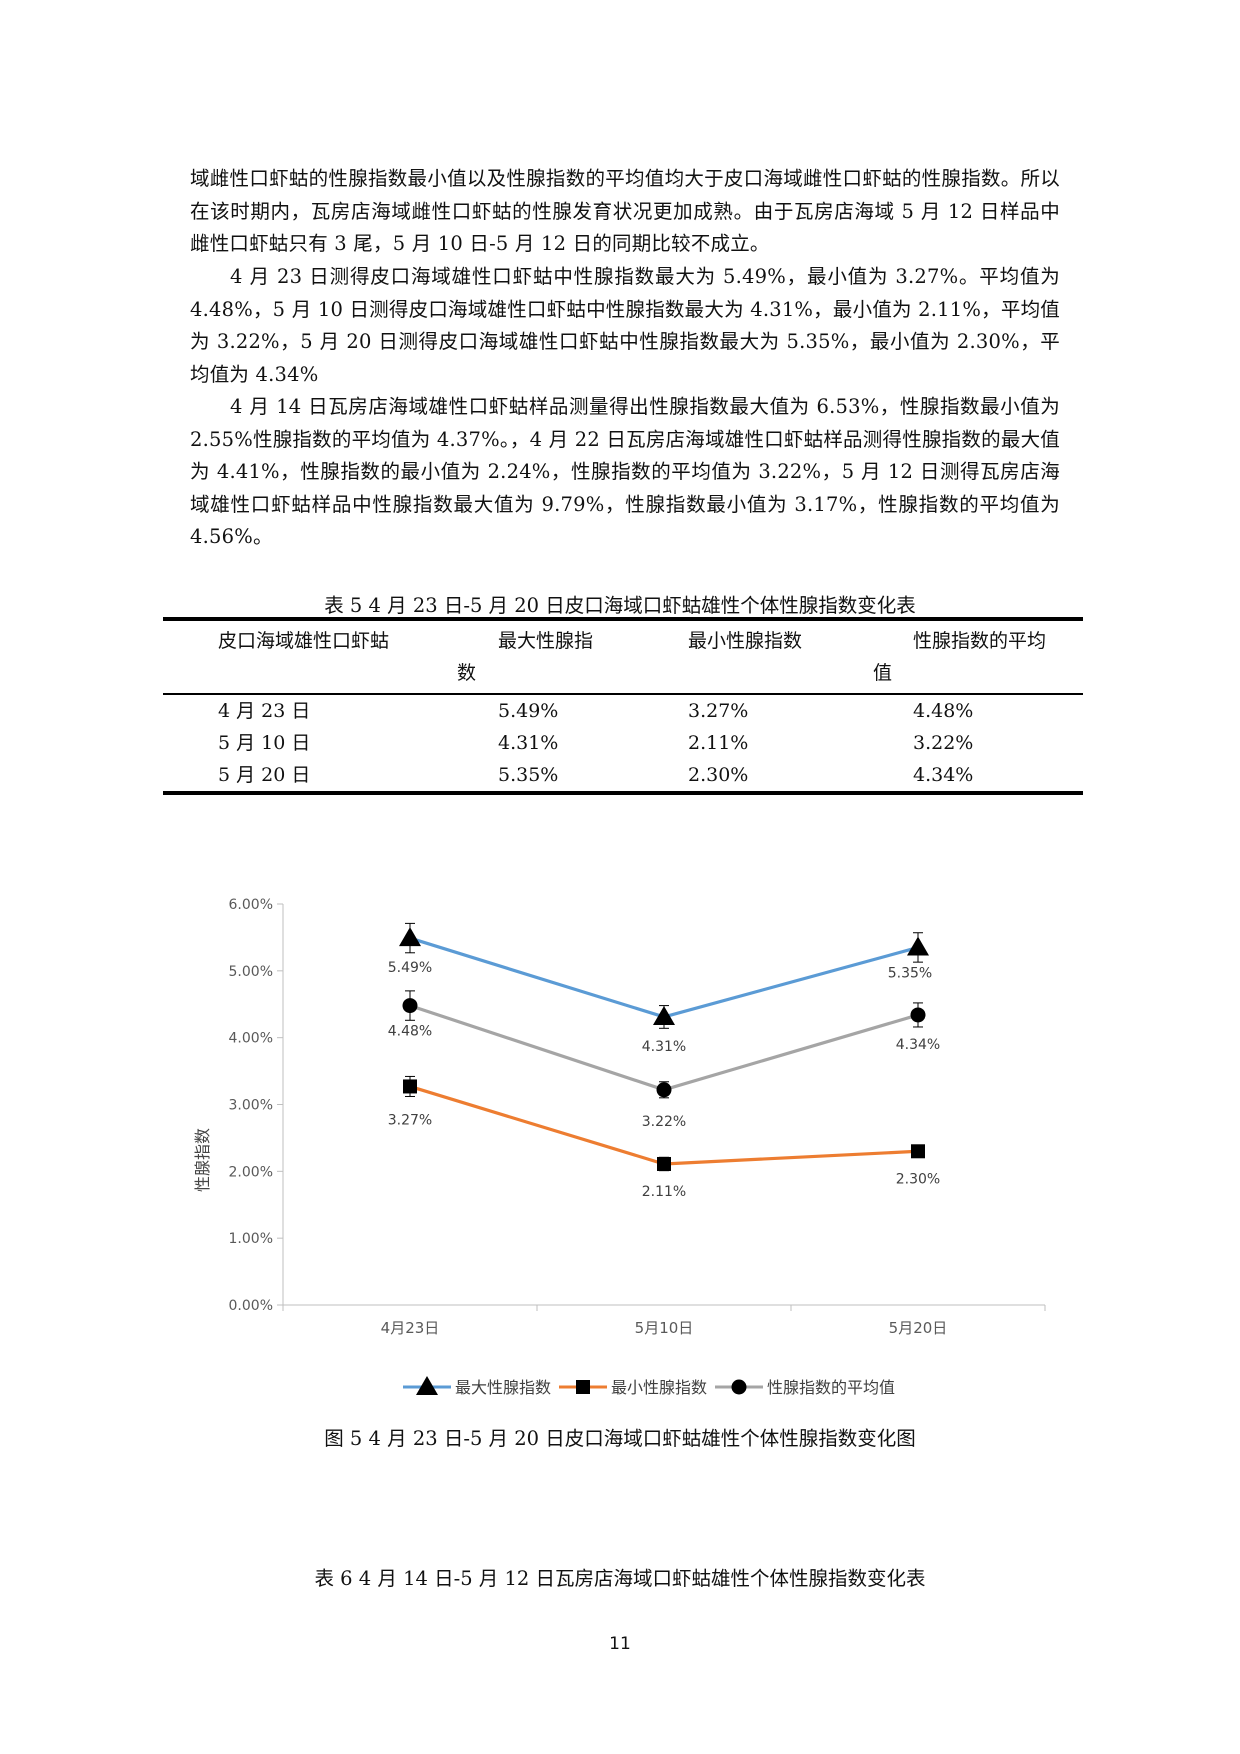 This screenshot has height=1754, width=1240. What do you see at coordinates (918, 1045) in the screenshot?
I see `data-label: 4.34%` at bounding box center [918, 1045].